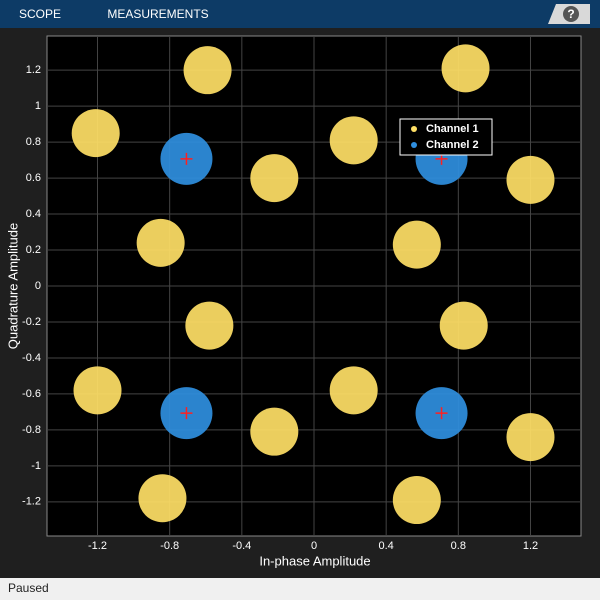 This screenshot has width=600, height=600. Describe the element at coordinates (169, 546) in the screenshot. I see `x-tick-label: -0.8` at that location.